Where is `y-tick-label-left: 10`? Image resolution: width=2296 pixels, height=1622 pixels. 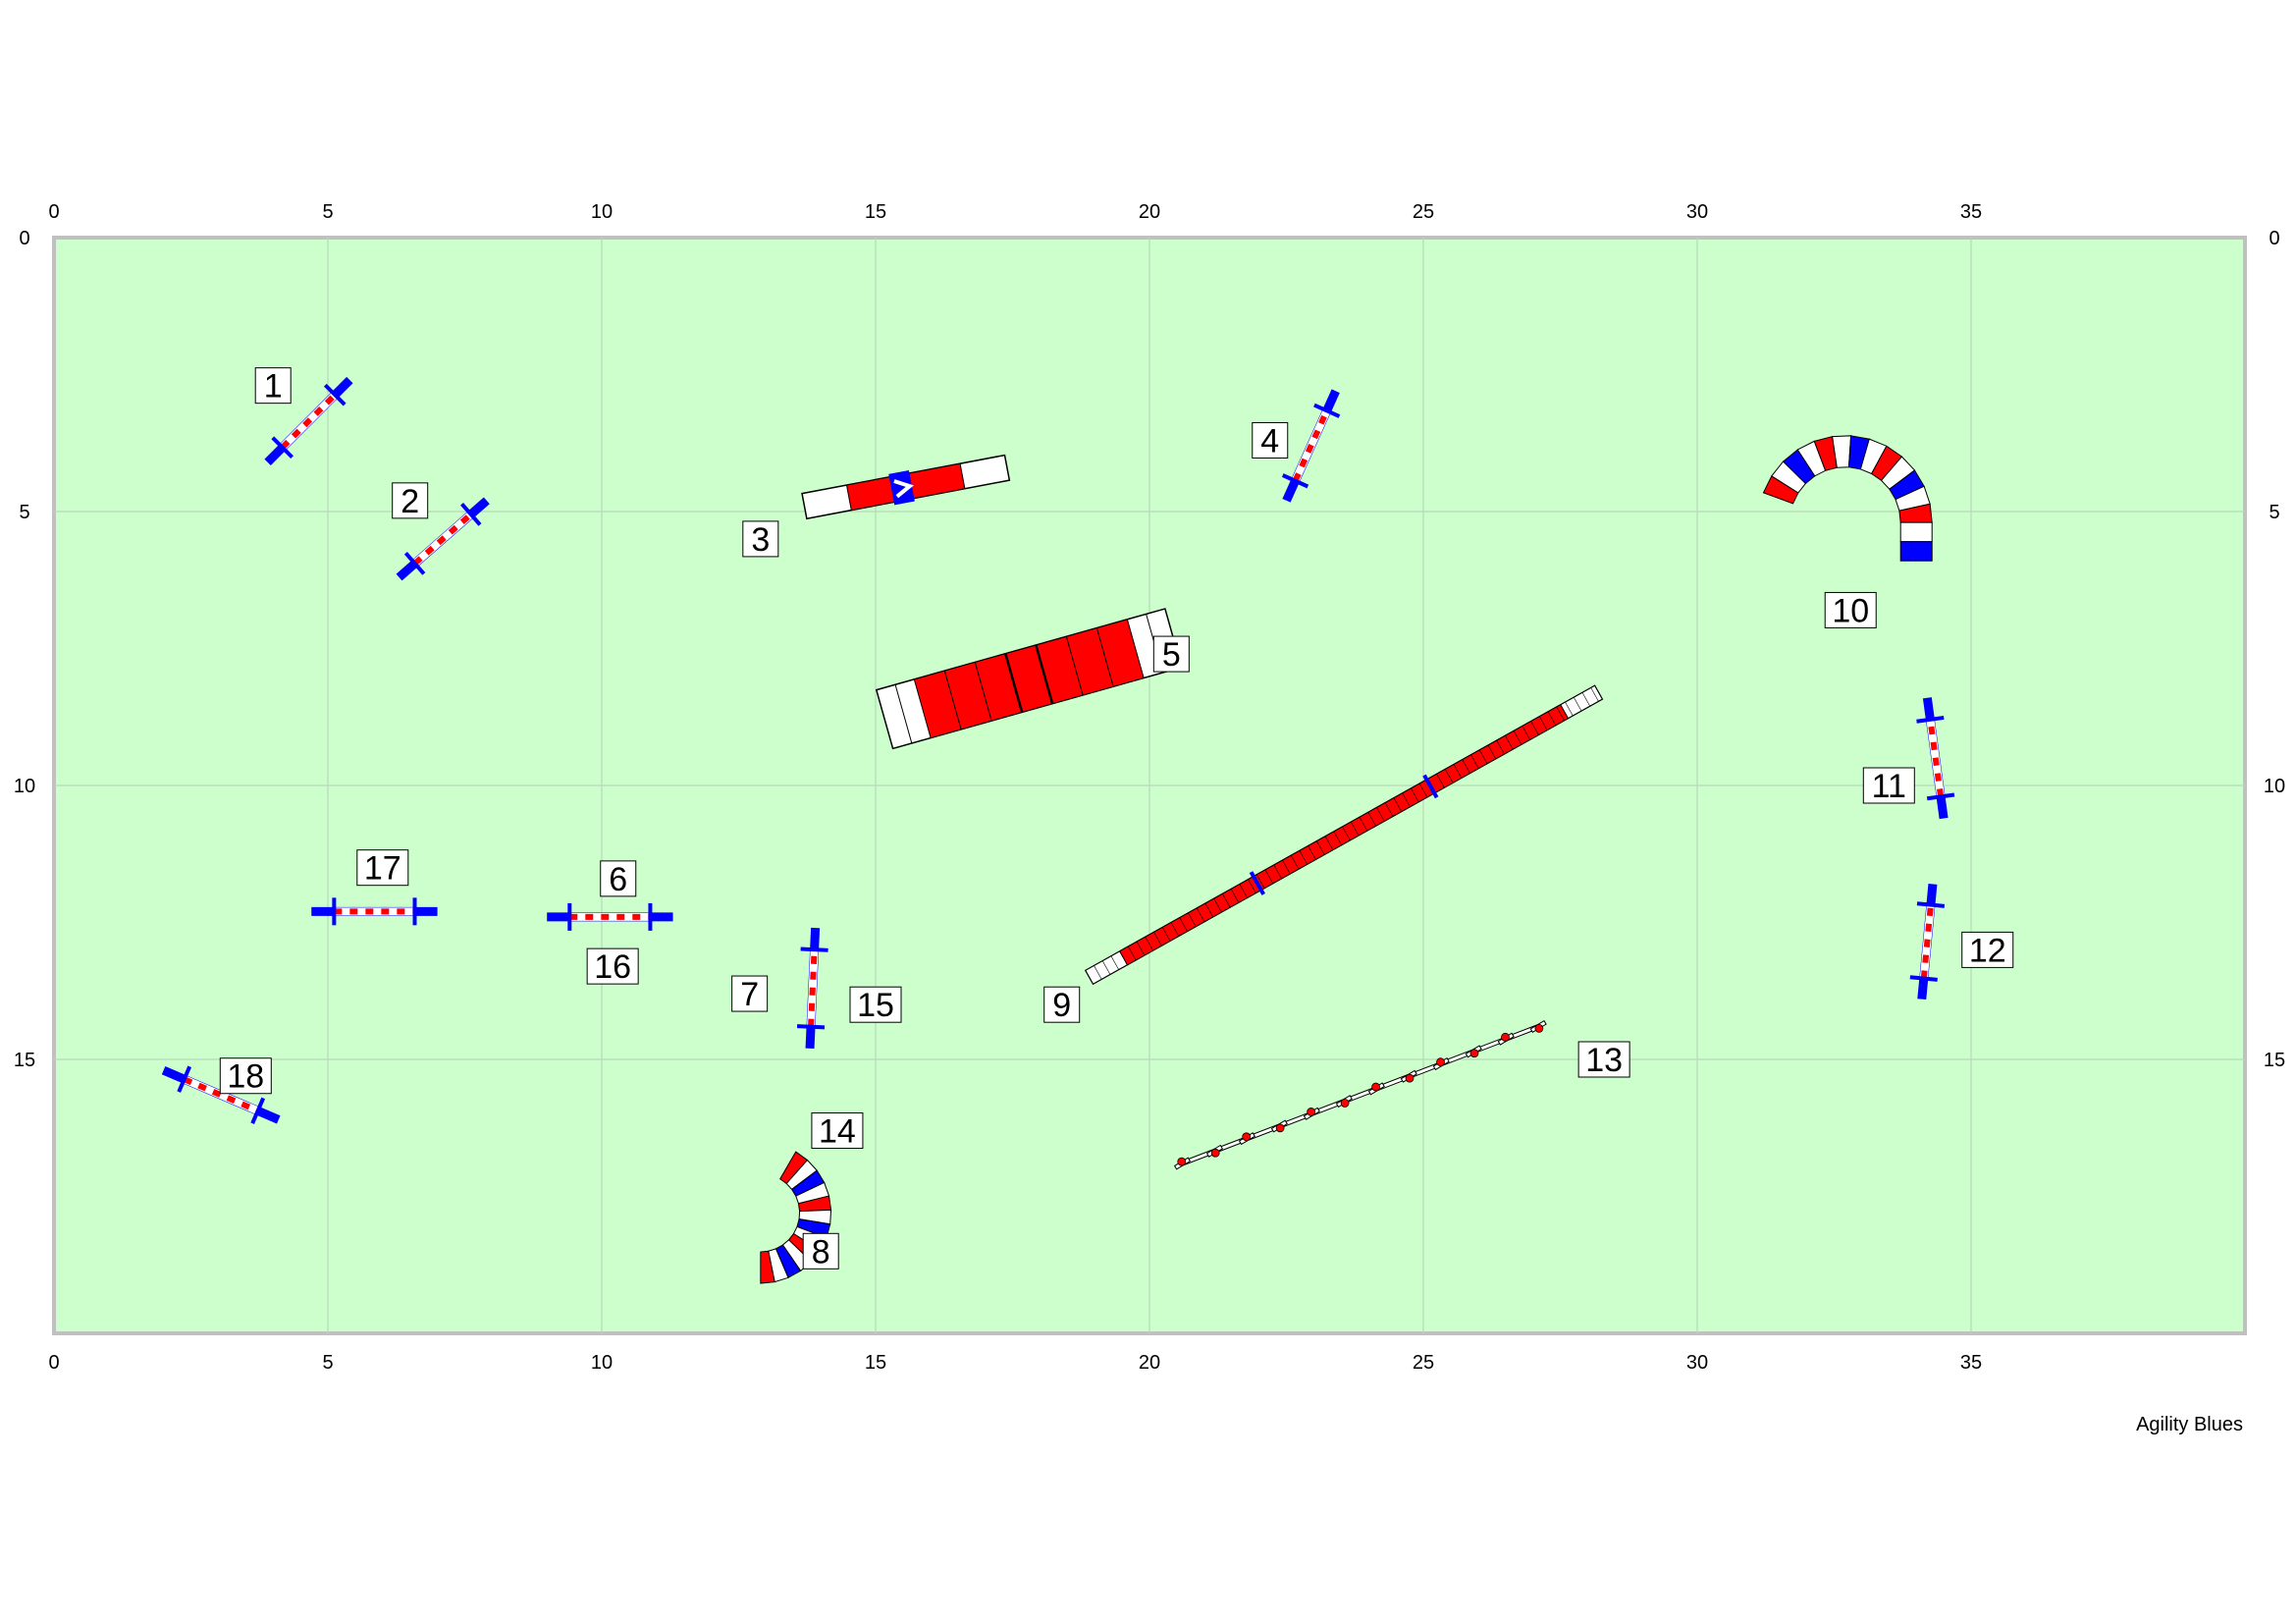
y-tick-label-left: 10 is located at coordinates (24, 786).